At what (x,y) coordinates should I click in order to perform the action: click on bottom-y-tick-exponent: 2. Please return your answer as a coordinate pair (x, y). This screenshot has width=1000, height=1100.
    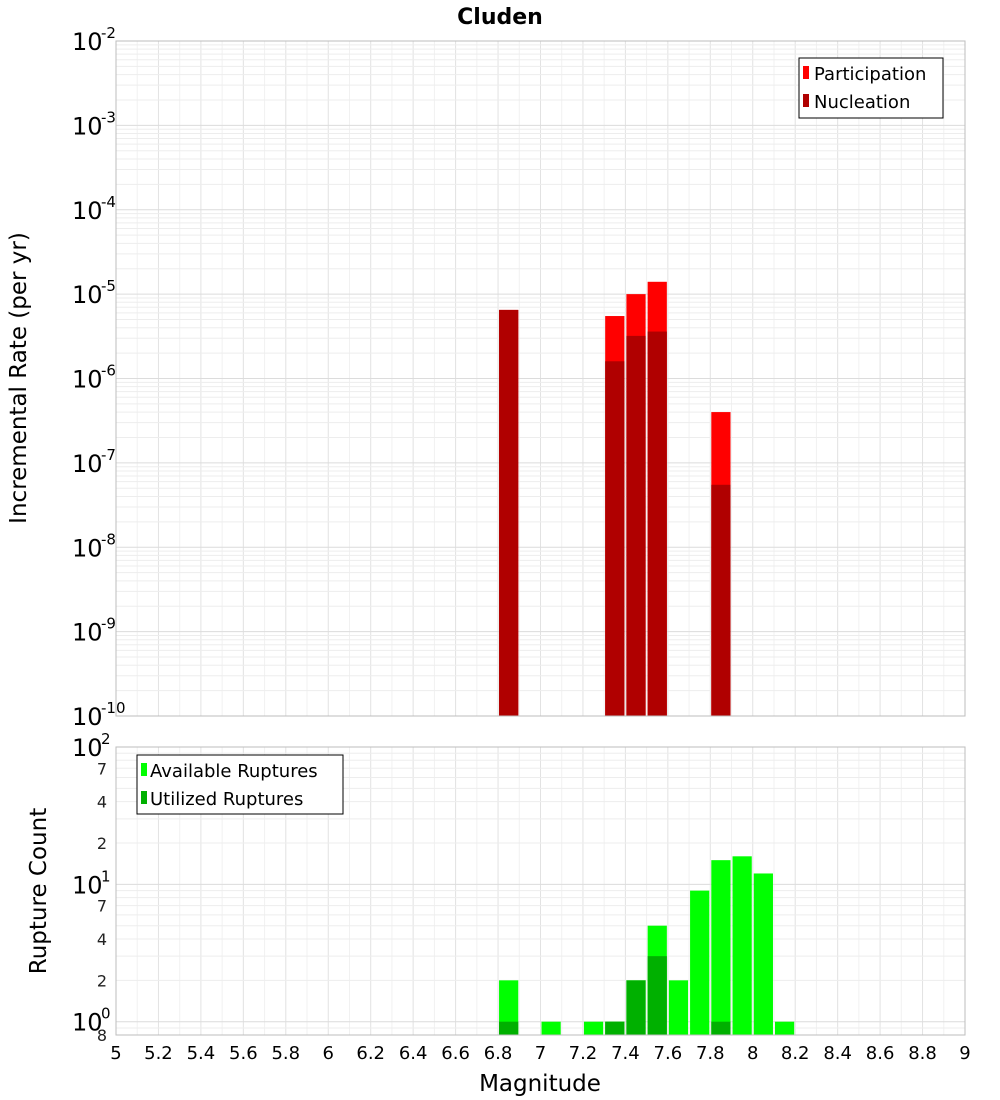
    Looking at the image, I should click on (106, 739).